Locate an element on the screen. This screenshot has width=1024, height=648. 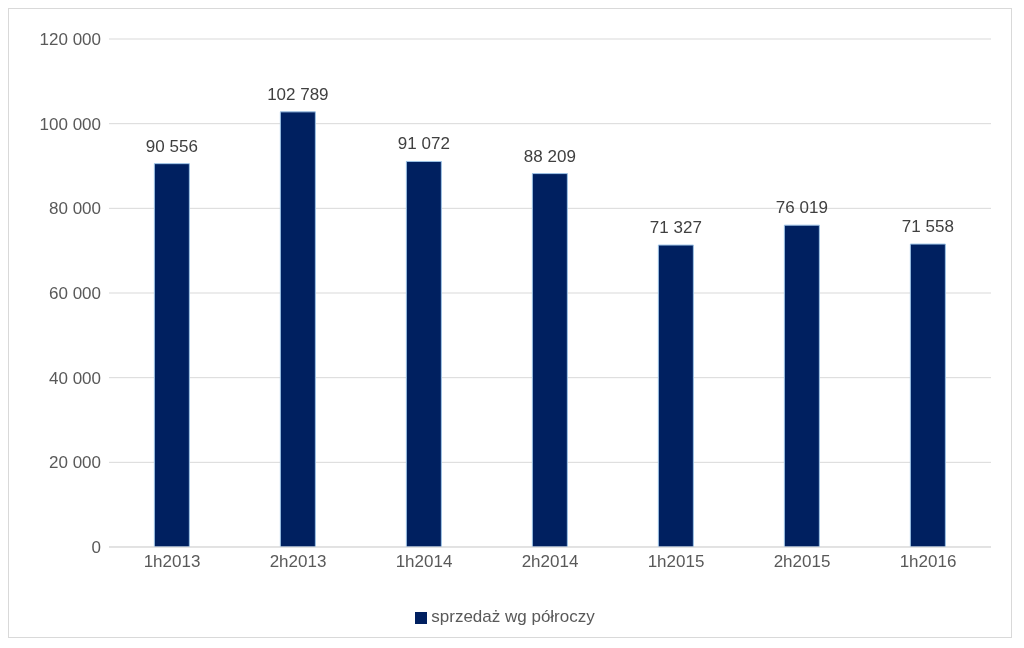
x-tick-label: 2h2015 is located at coordinates (802, 562).